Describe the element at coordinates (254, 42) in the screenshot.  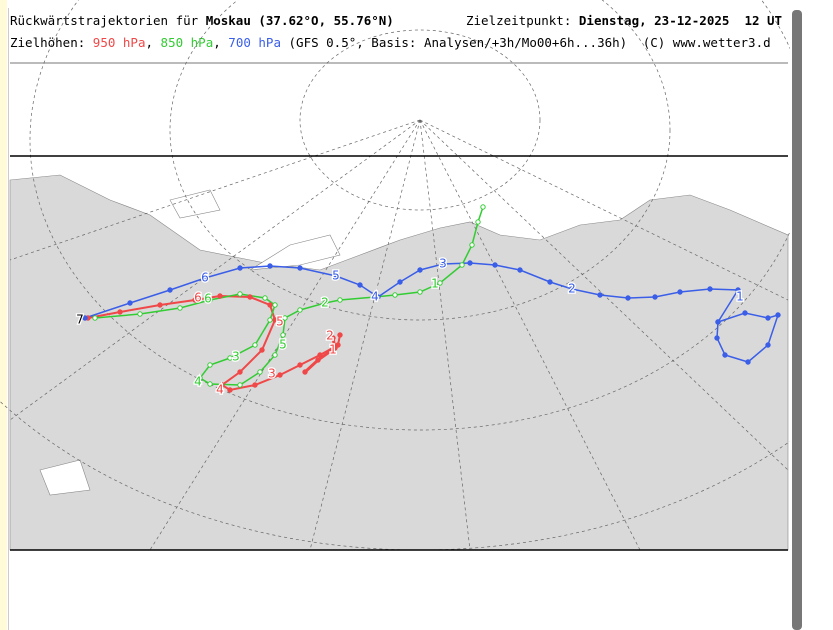
I see `level: 700 hPa` at that location.